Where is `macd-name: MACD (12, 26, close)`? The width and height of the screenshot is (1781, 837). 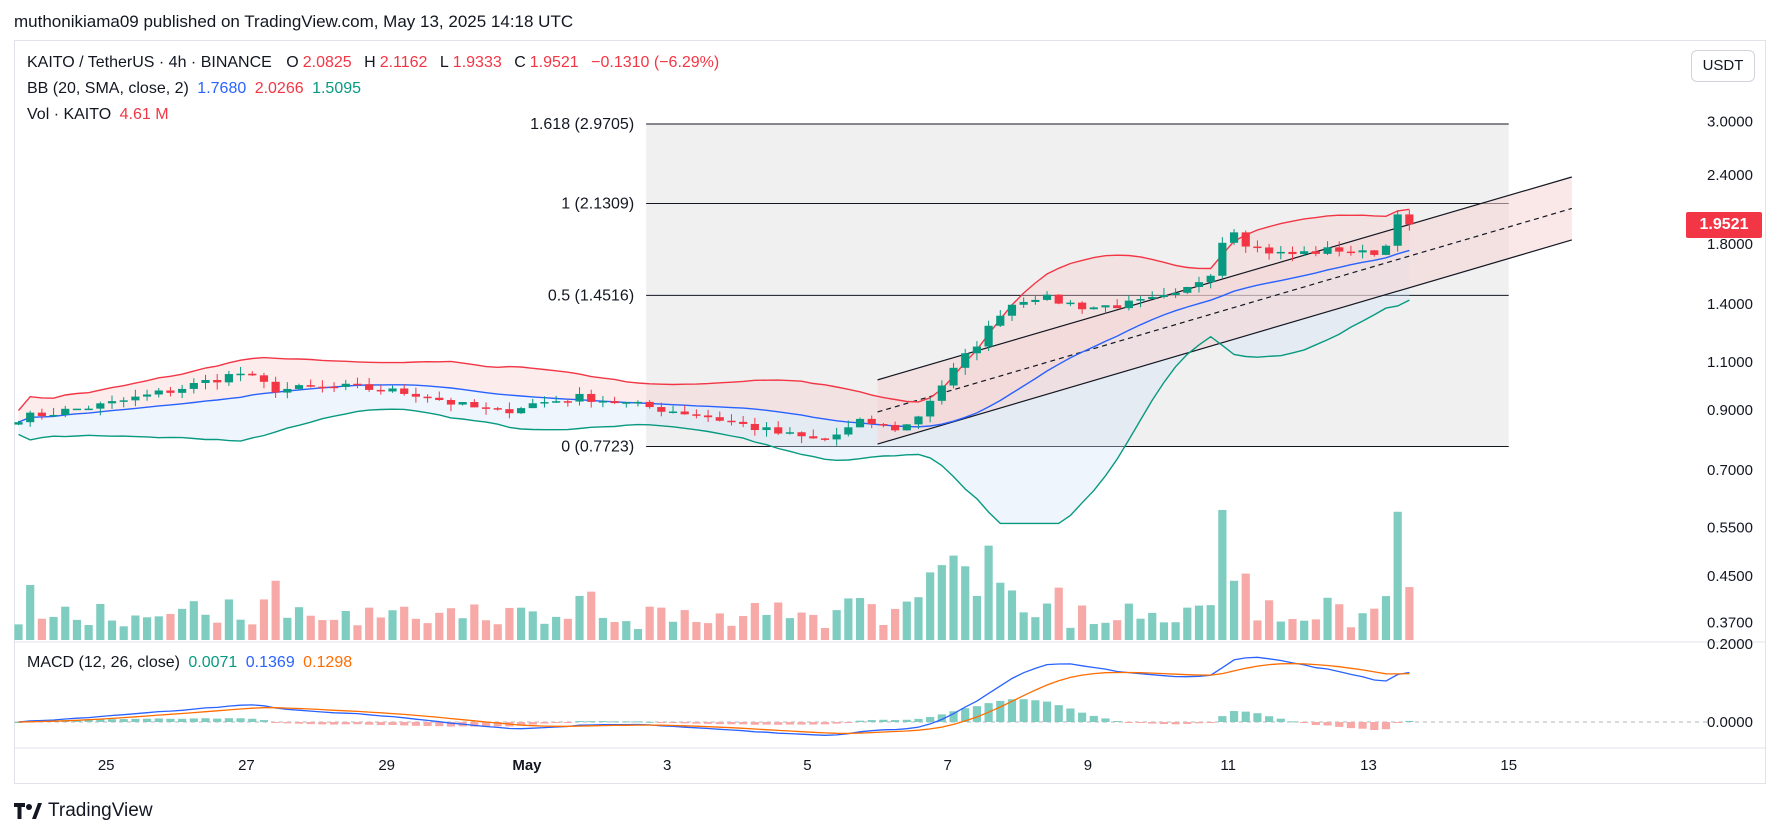
macd-name: MACD (12, 26, close) is located at coordinates (103, 662).